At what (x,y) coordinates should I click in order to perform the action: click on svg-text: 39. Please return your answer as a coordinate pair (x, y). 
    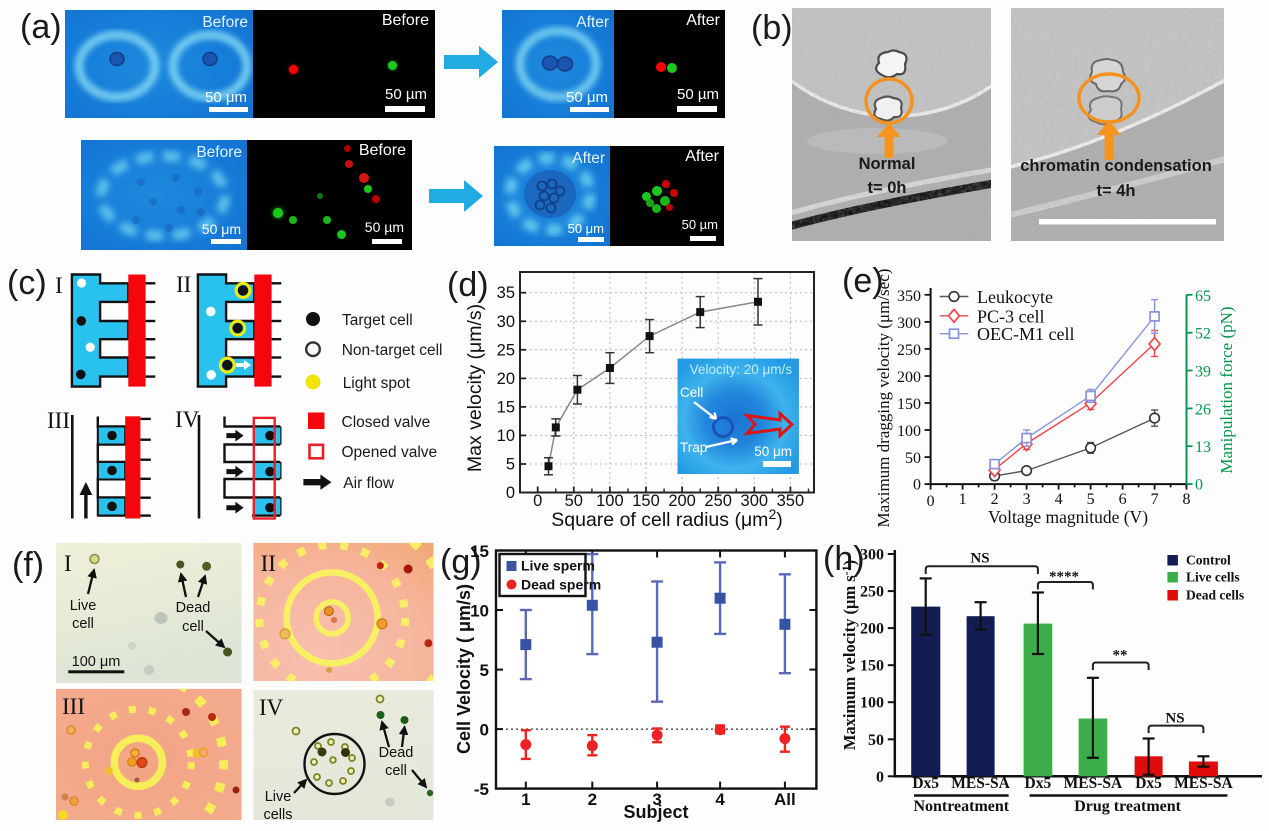
    Looking at the image, I should click on (1203, 372).